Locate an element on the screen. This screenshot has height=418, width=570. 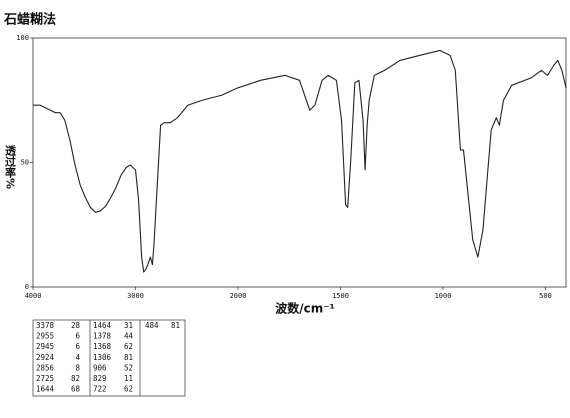
x-axis-label: 波数/cm⁻¹ is located at coordinates (305, 308).